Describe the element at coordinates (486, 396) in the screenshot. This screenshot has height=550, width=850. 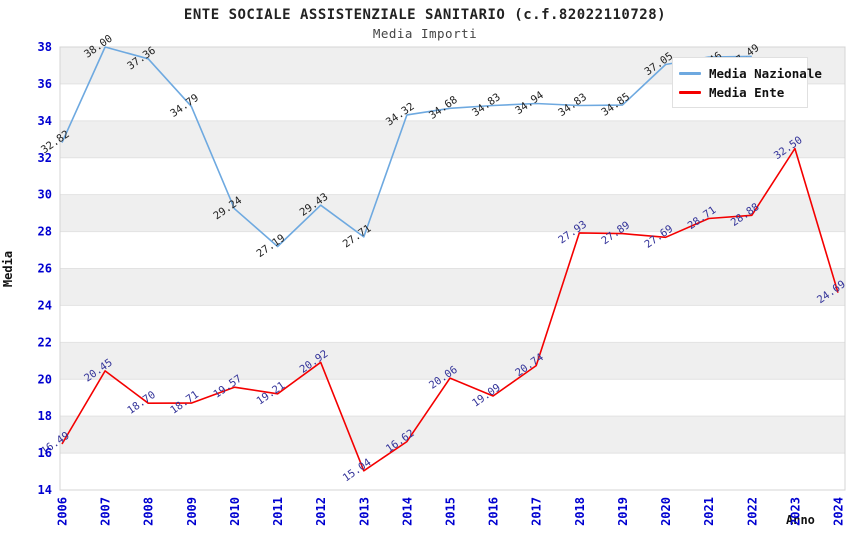
I see `svg-text: 19.09` at that location.